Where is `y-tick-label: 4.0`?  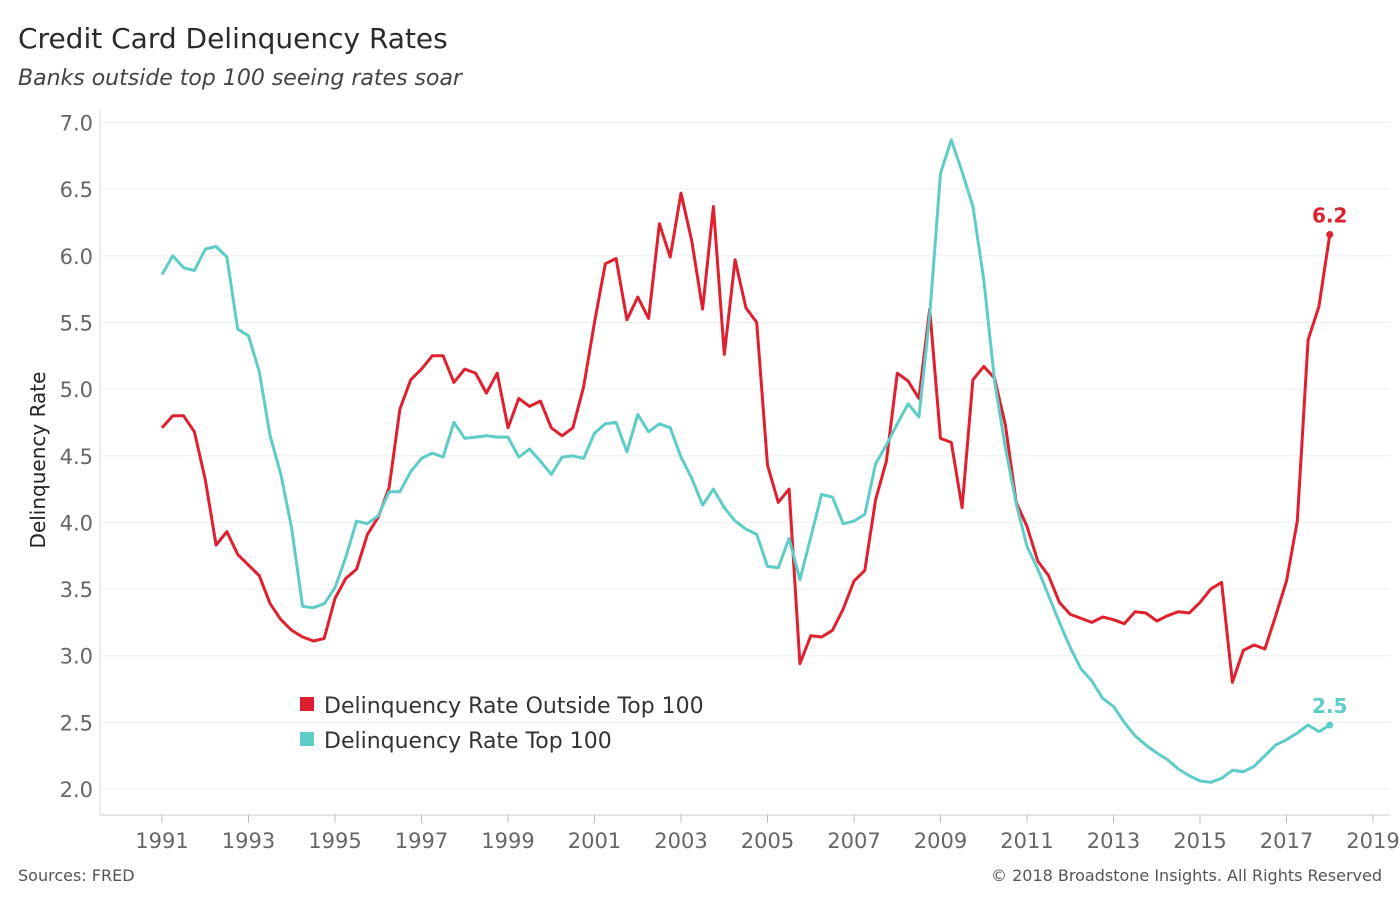 y-tick-label: 4.0 is located at coordinates (76, 523).